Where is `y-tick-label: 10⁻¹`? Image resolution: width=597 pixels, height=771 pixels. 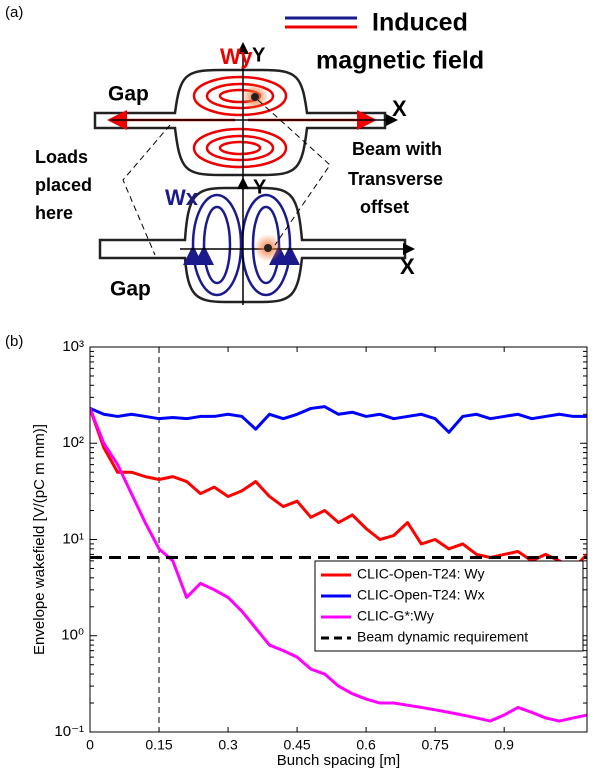
y-tick-label: 10⁻¹ is located at coordinates (69, 731).